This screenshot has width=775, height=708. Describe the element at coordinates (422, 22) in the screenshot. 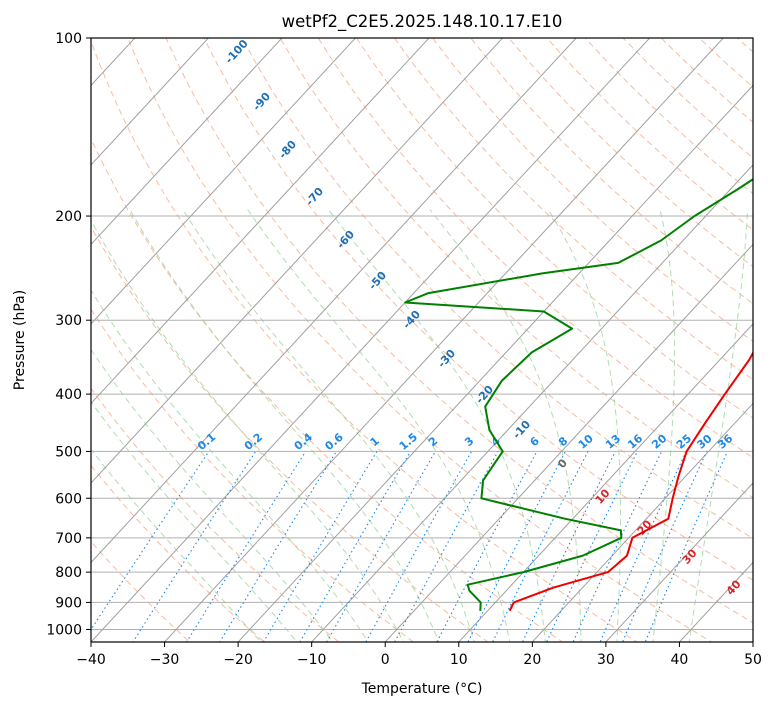

I see `chart-title: wetPf2_C2E5.2025.148.10.17.E10` at that location.